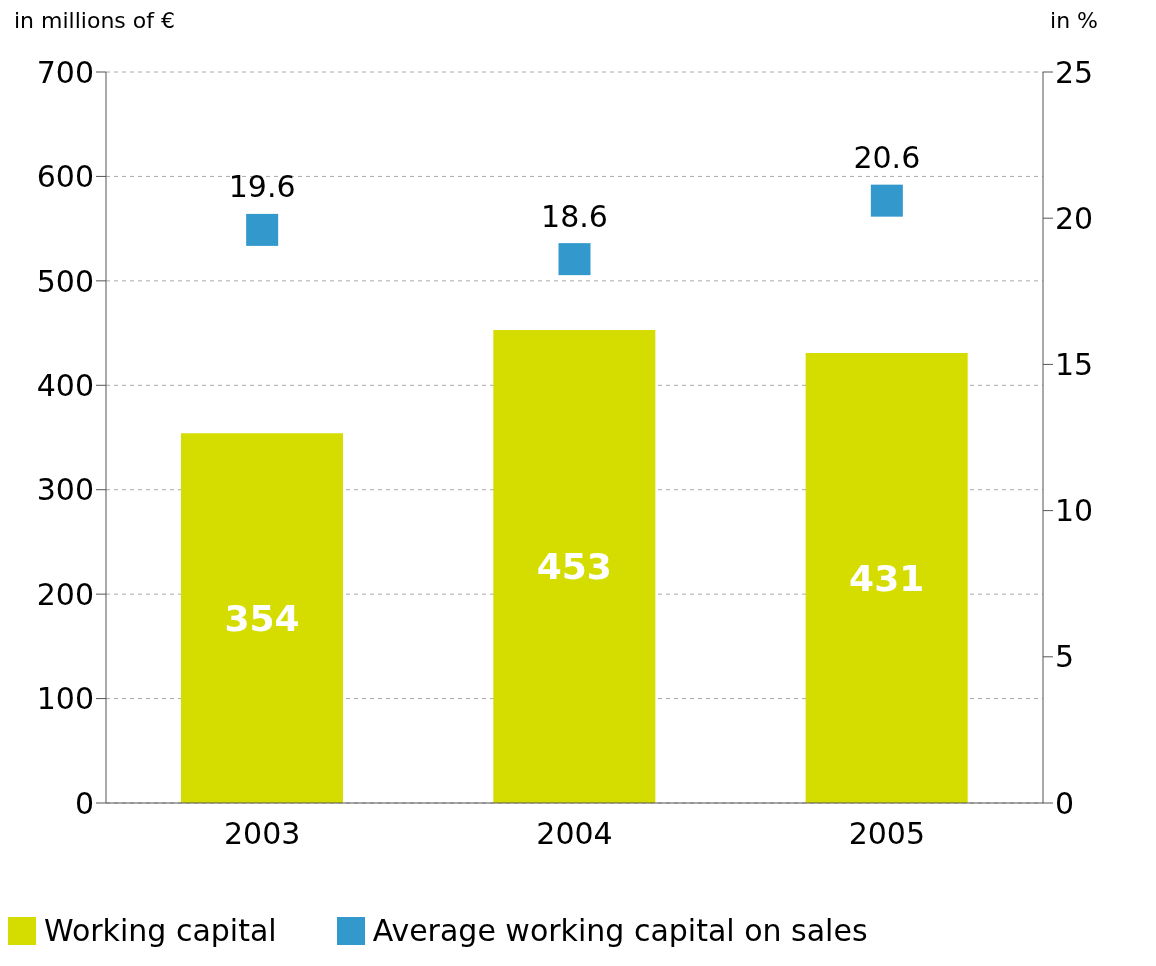 The image size is (1156, 966). Describe the element at coordinates (574, 834) in the screenshot. I see `x-tick-label: 2004` at that location.